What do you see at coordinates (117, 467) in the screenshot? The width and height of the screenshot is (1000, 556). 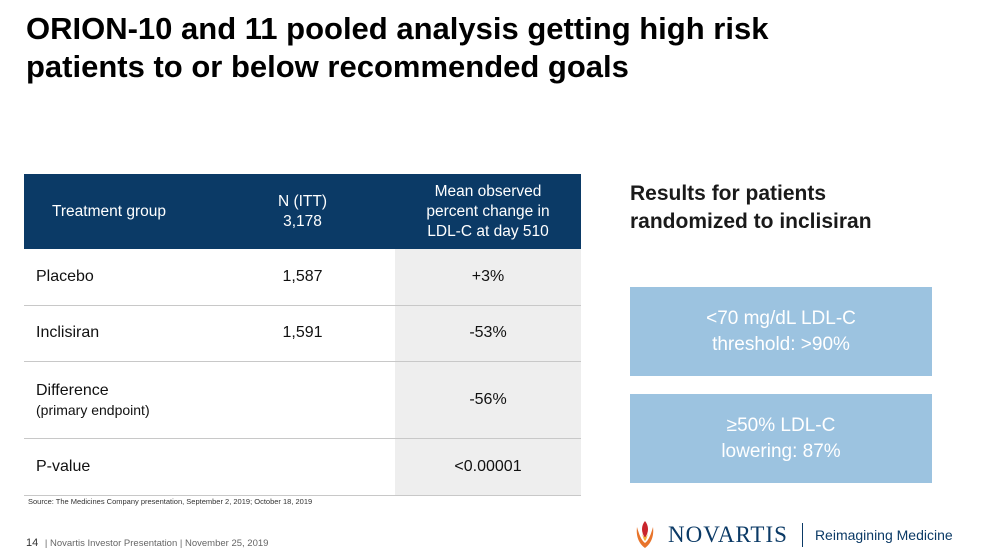 I see `row-group-cell: P-value` at bounding box center [117, 467].